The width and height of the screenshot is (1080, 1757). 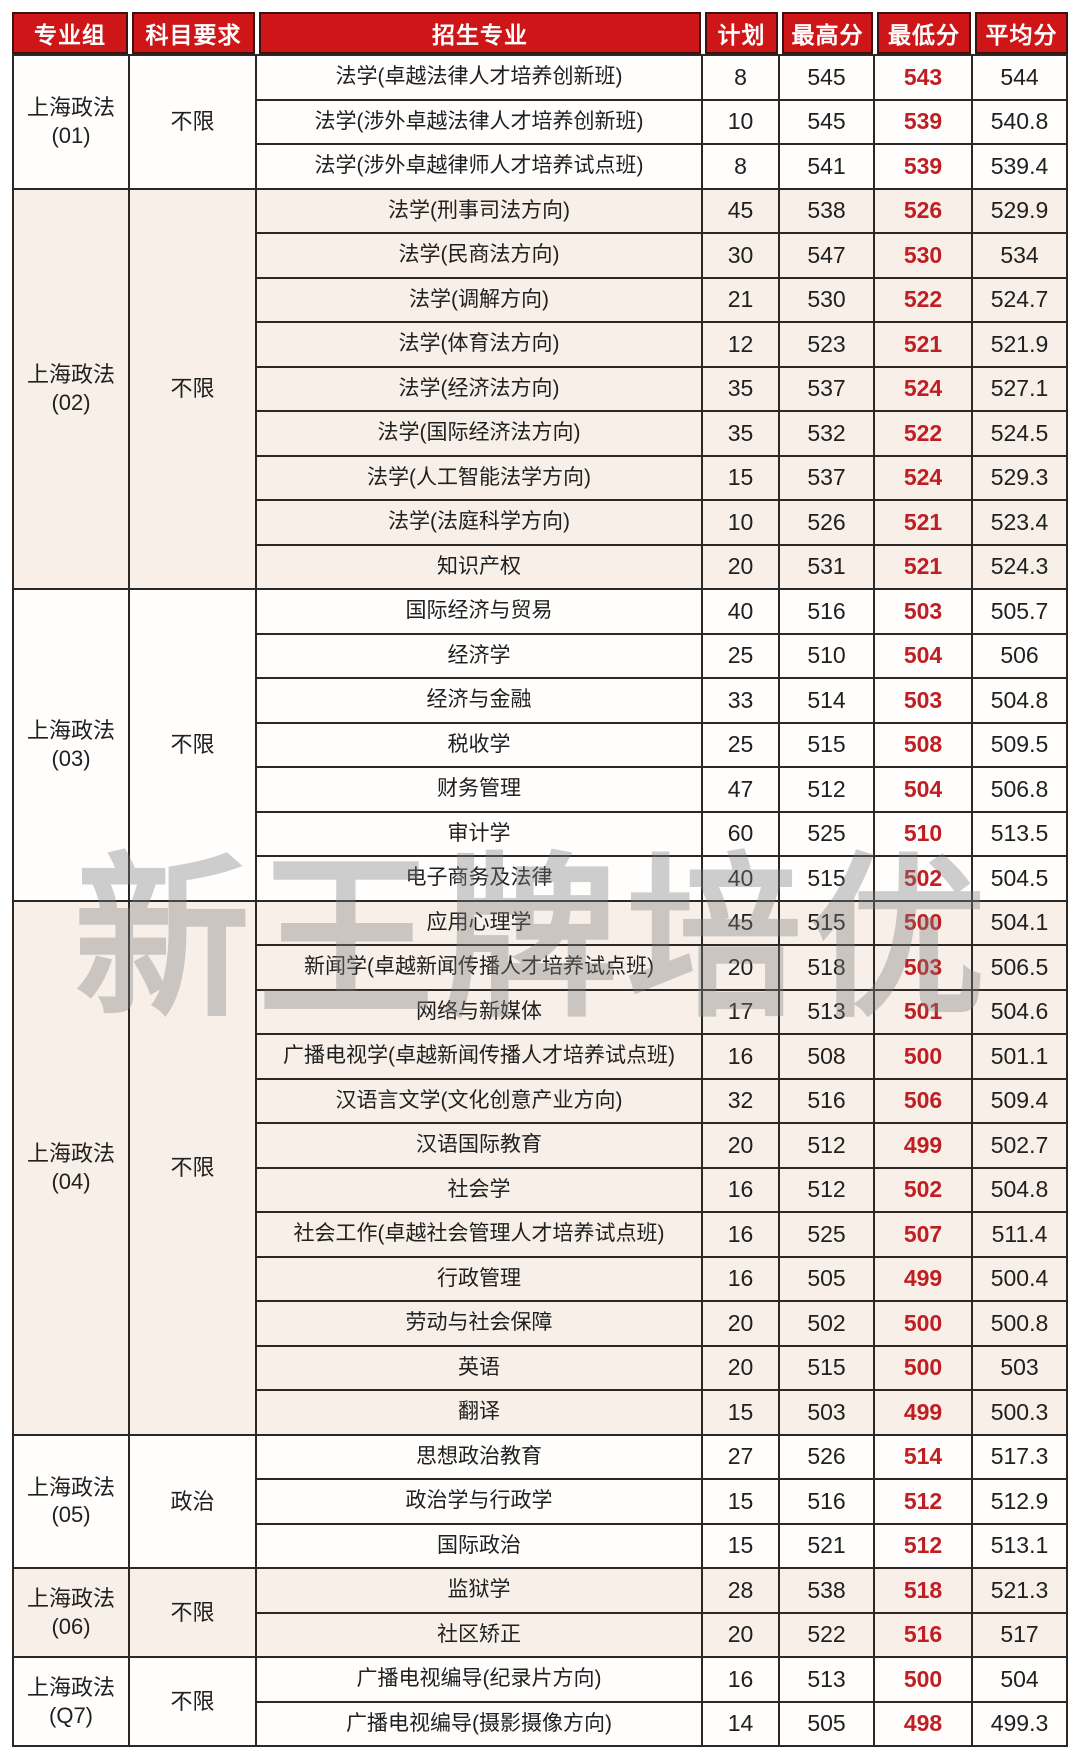 What do you see at coordinates (480, 968) in the screenshot?
I see `major-cell: 新闻学(卓越新闻传播人才培养试点班)` at bounding box center [480, 968].